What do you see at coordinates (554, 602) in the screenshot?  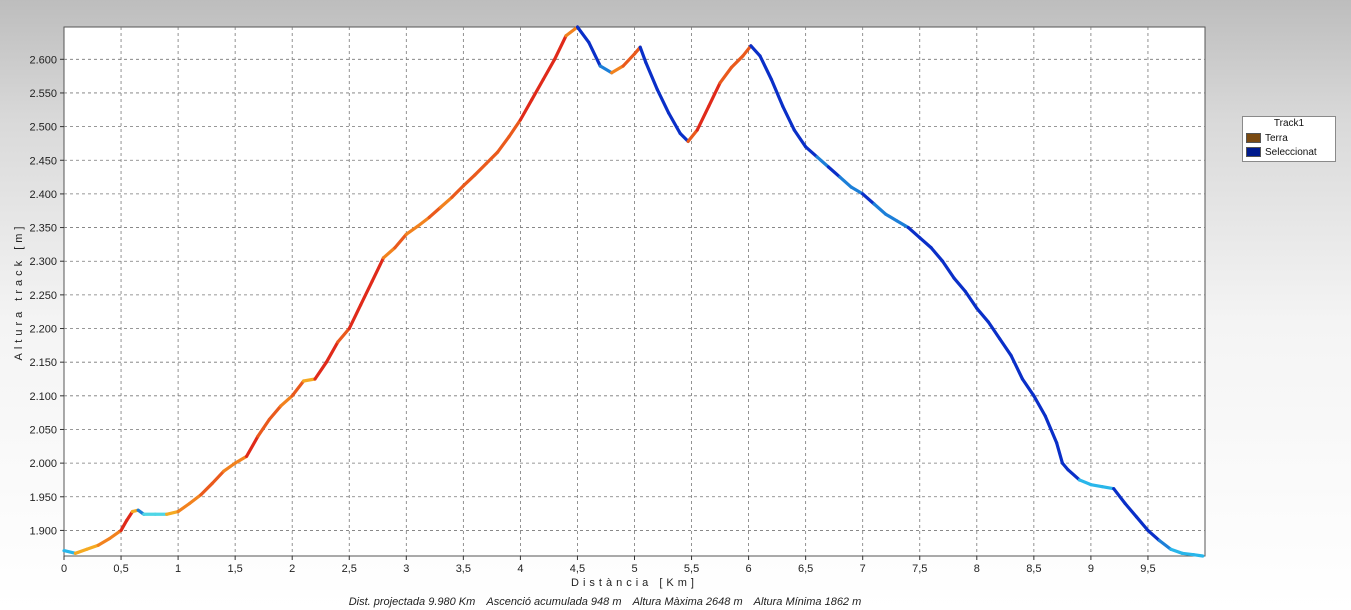 I see `stat-ascent: Ascenció acumulada 948 m` at bounding box center [554, 602].